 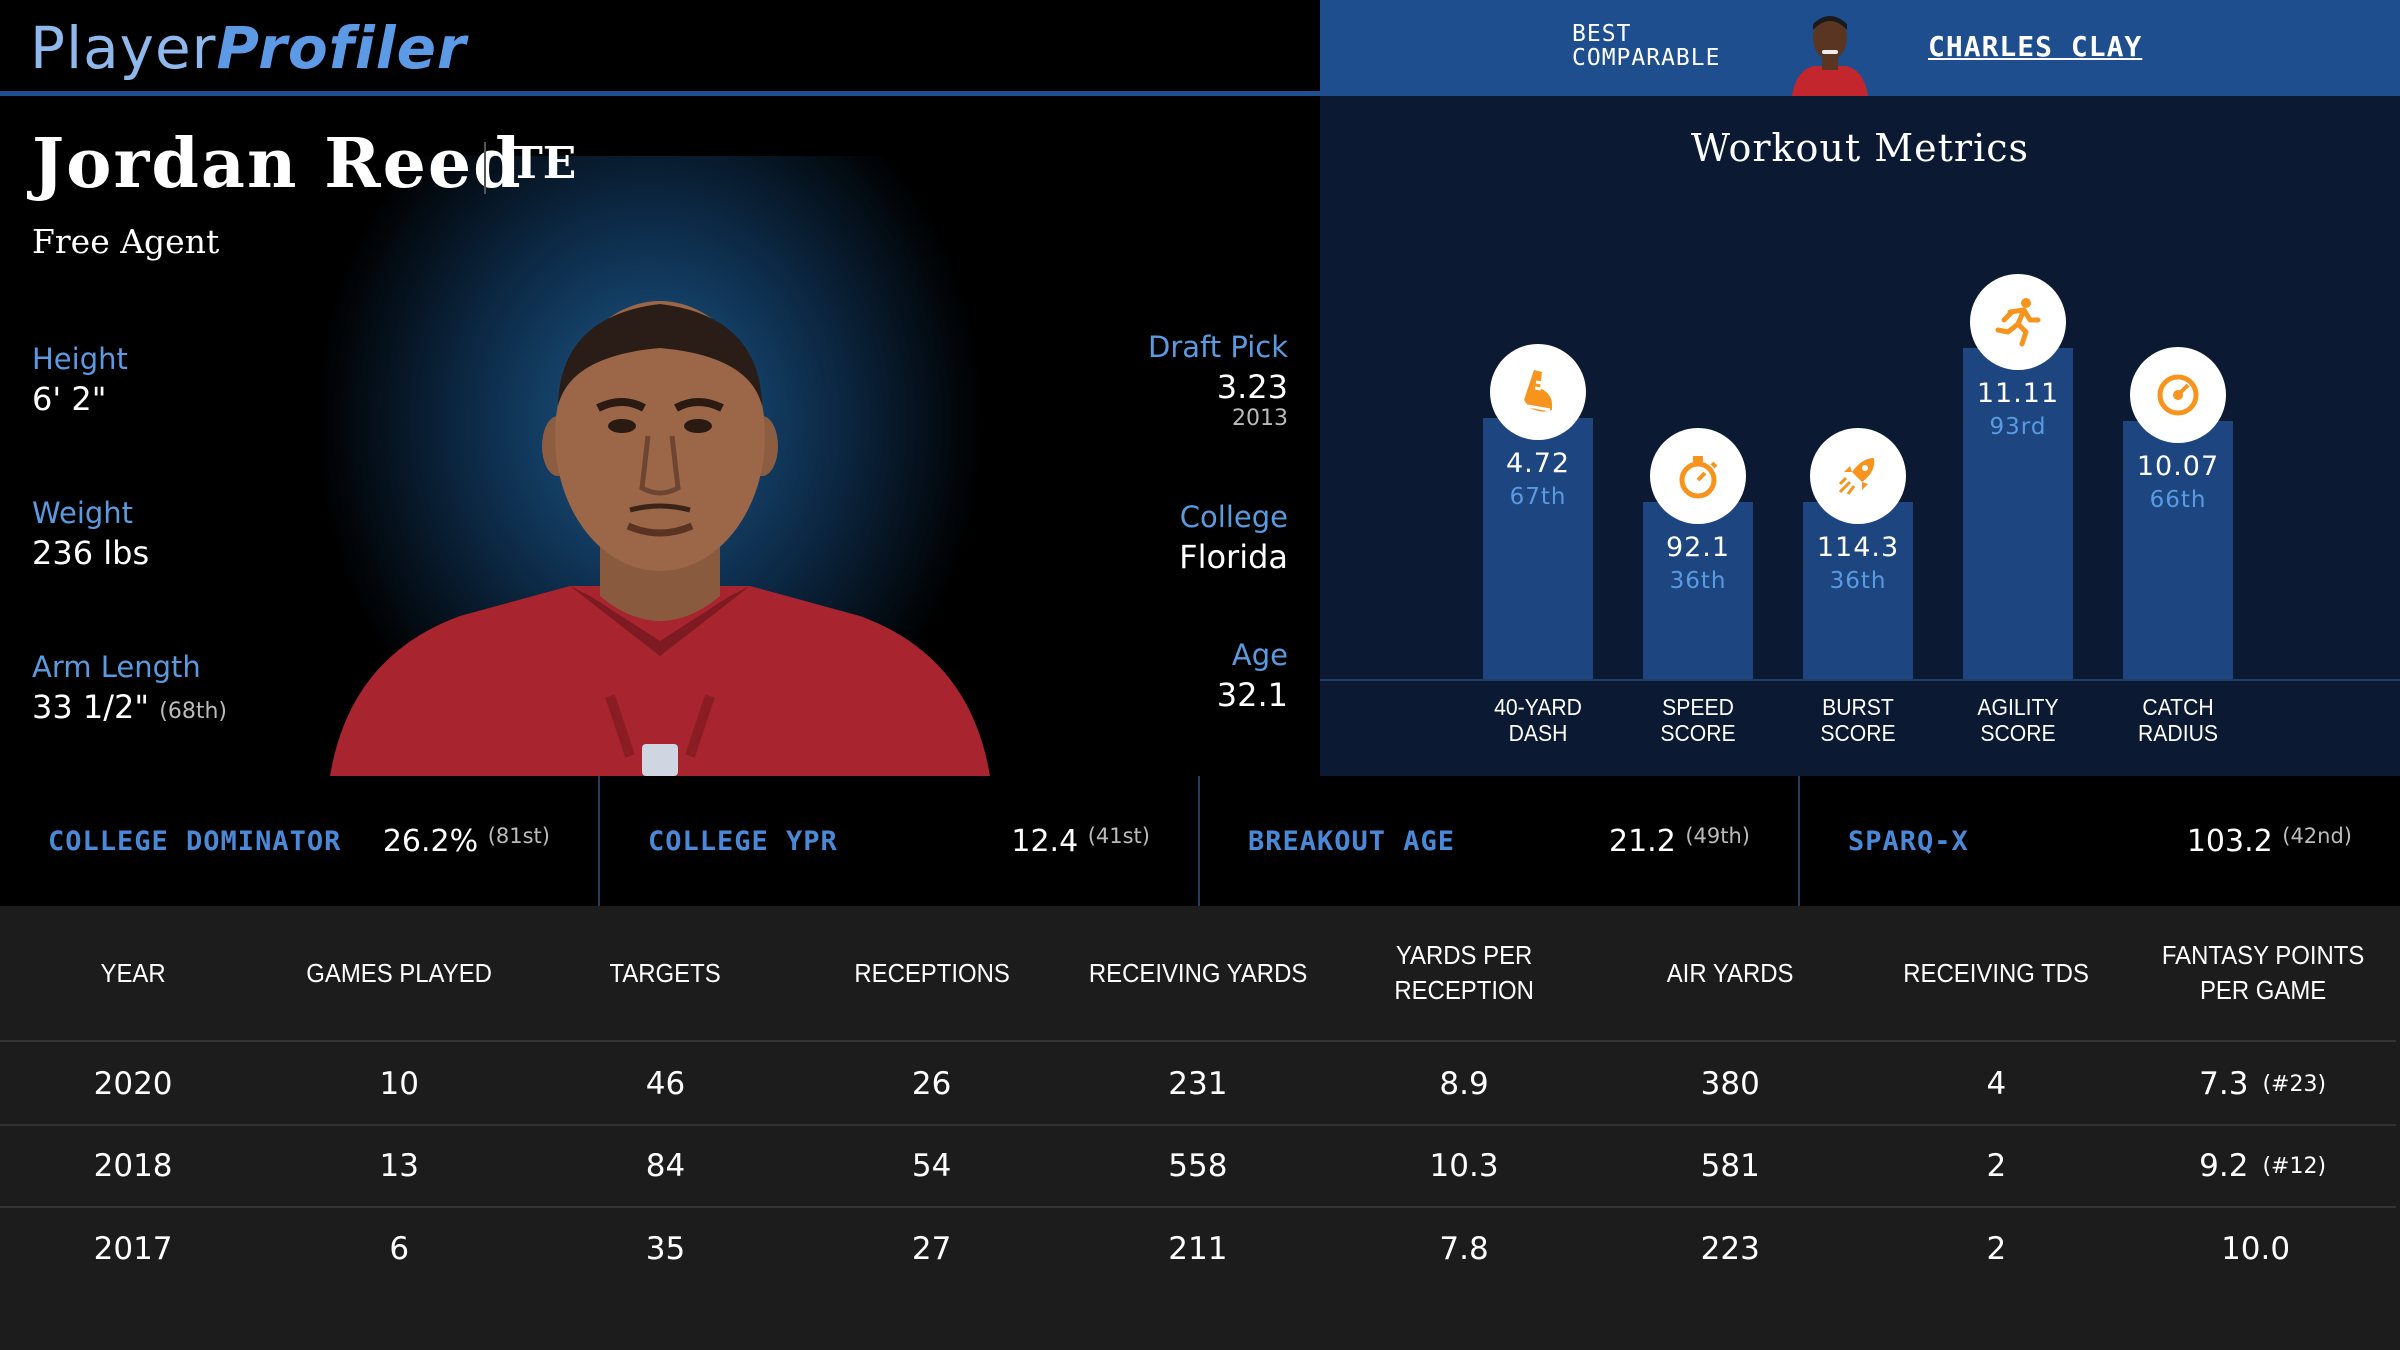 What do you see at coordinates (665, 1084) in the screenshot?
I see `cell-targets: 46` at bounding box center [665, 1084].